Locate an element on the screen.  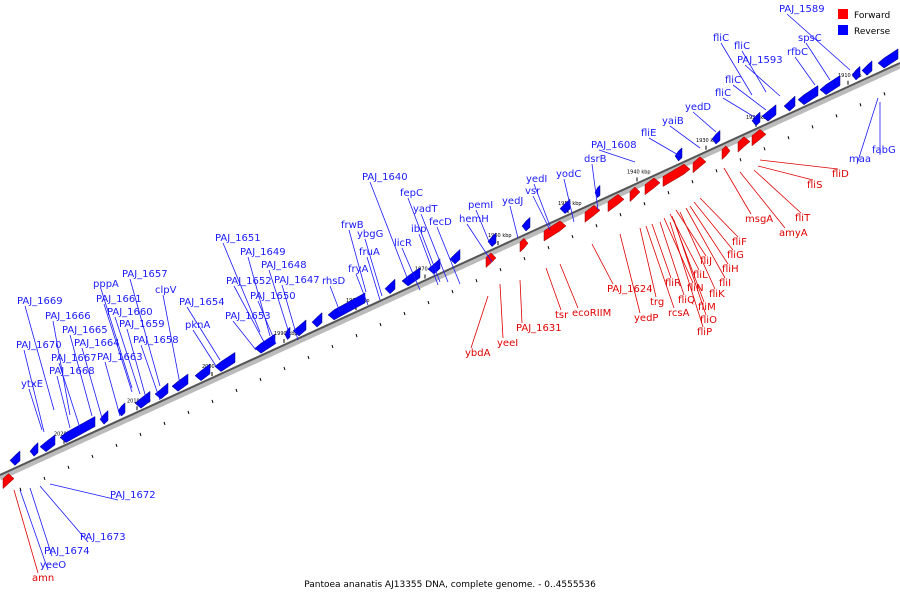
forward-gene-label: fliI is located at coordinates (725, 283).